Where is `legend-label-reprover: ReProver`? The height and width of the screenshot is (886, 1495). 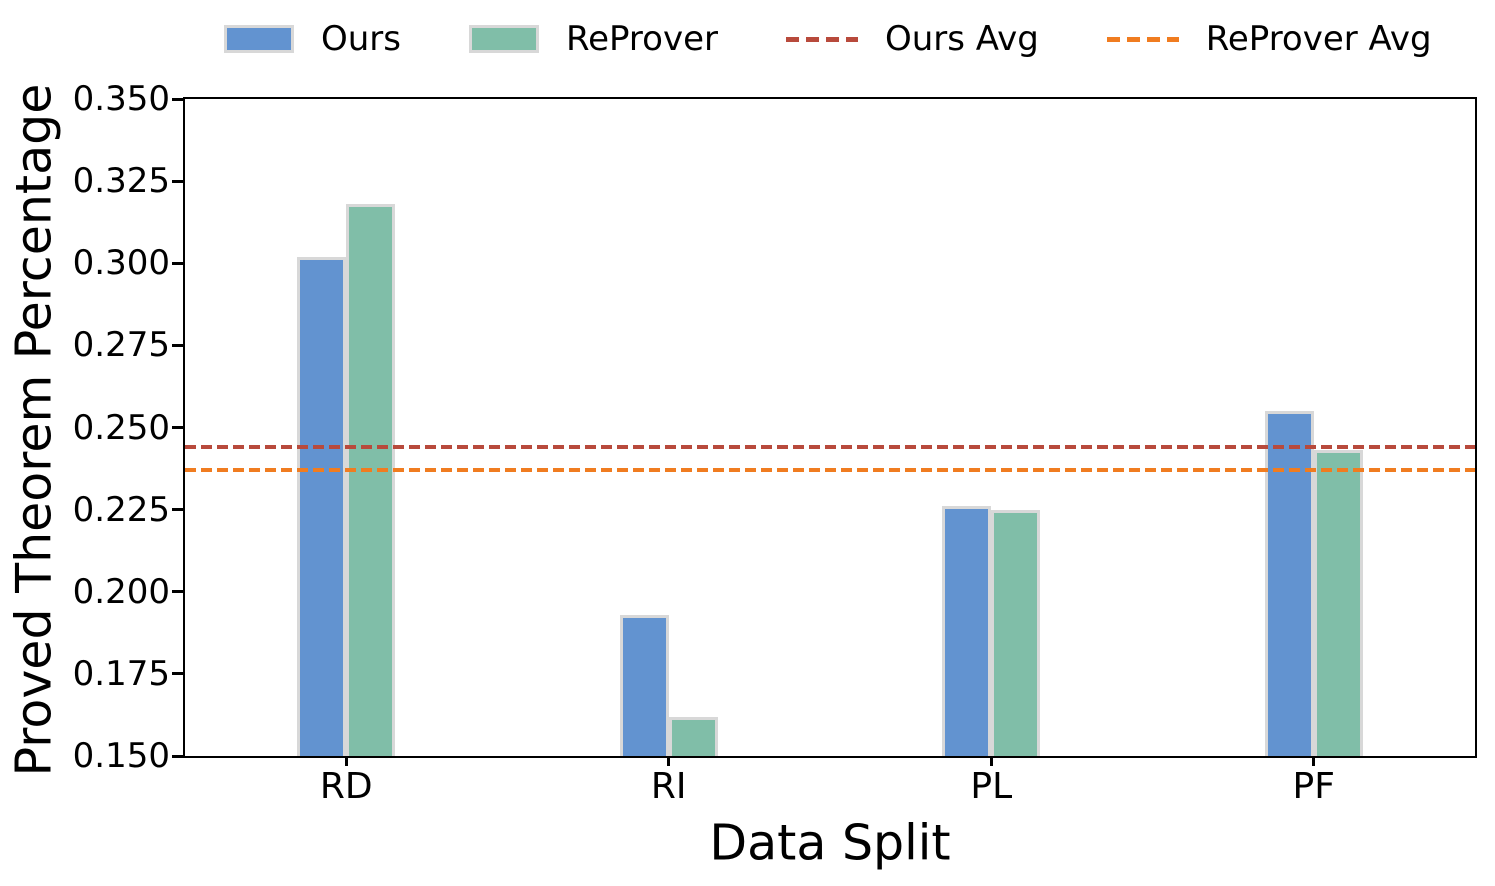 legend-label-reprover: ReProver is located at coordinates (642, 39).